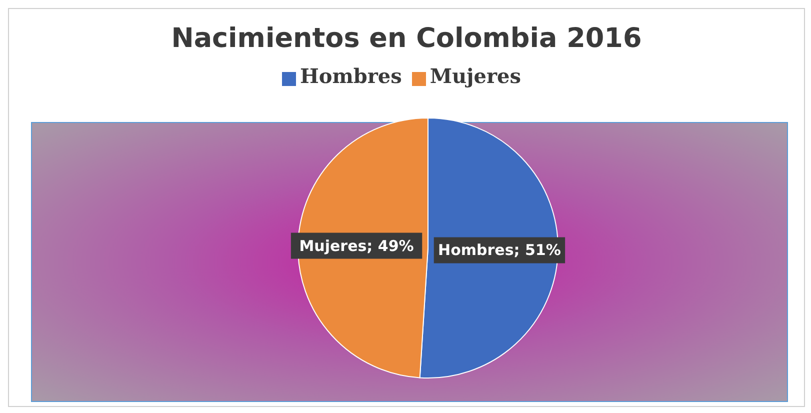  I want to click on legend-label: Hombres, so click(351, 76).